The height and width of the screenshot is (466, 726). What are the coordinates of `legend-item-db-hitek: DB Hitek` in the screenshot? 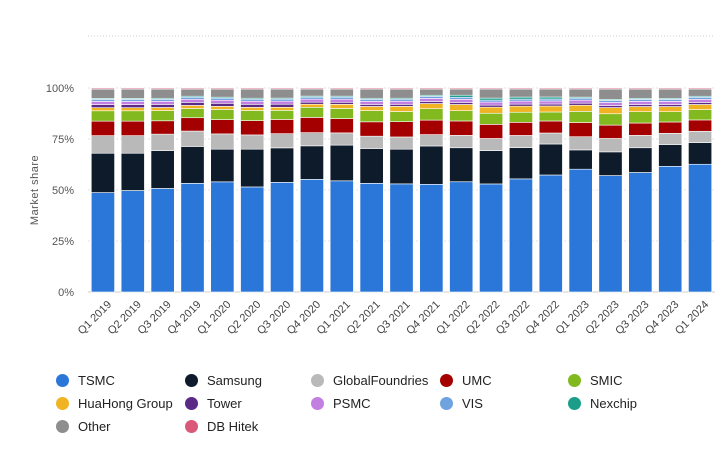 It's located at (221, 426).